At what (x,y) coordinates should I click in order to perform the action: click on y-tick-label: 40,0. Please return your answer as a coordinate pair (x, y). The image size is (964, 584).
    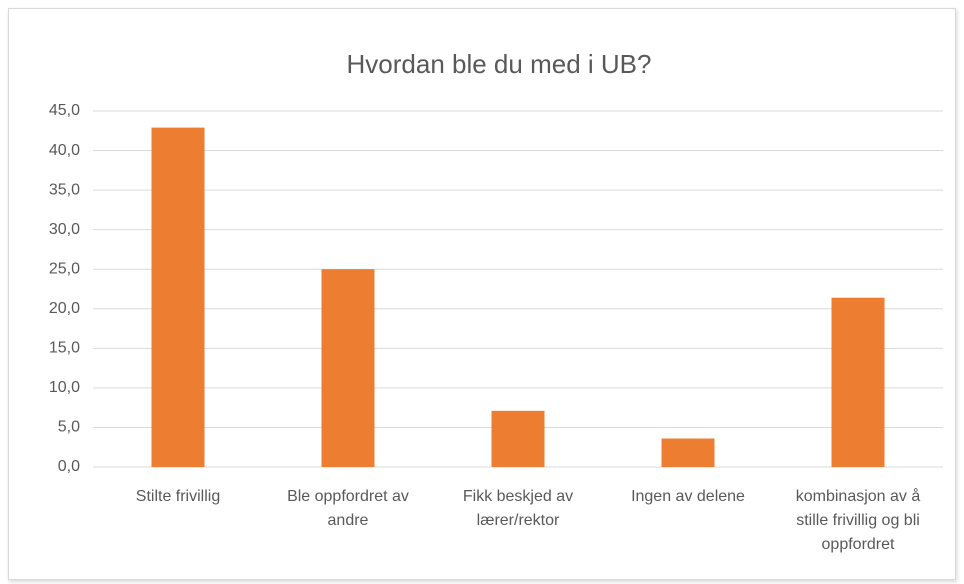
    Looking at the image, I should click on (64, 150).